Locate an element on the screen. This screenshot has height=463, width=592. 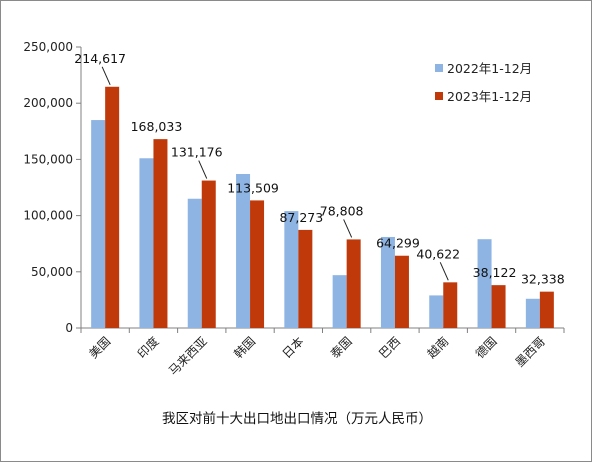
x-category-label: 日本 is located at coordinates (293, 347).